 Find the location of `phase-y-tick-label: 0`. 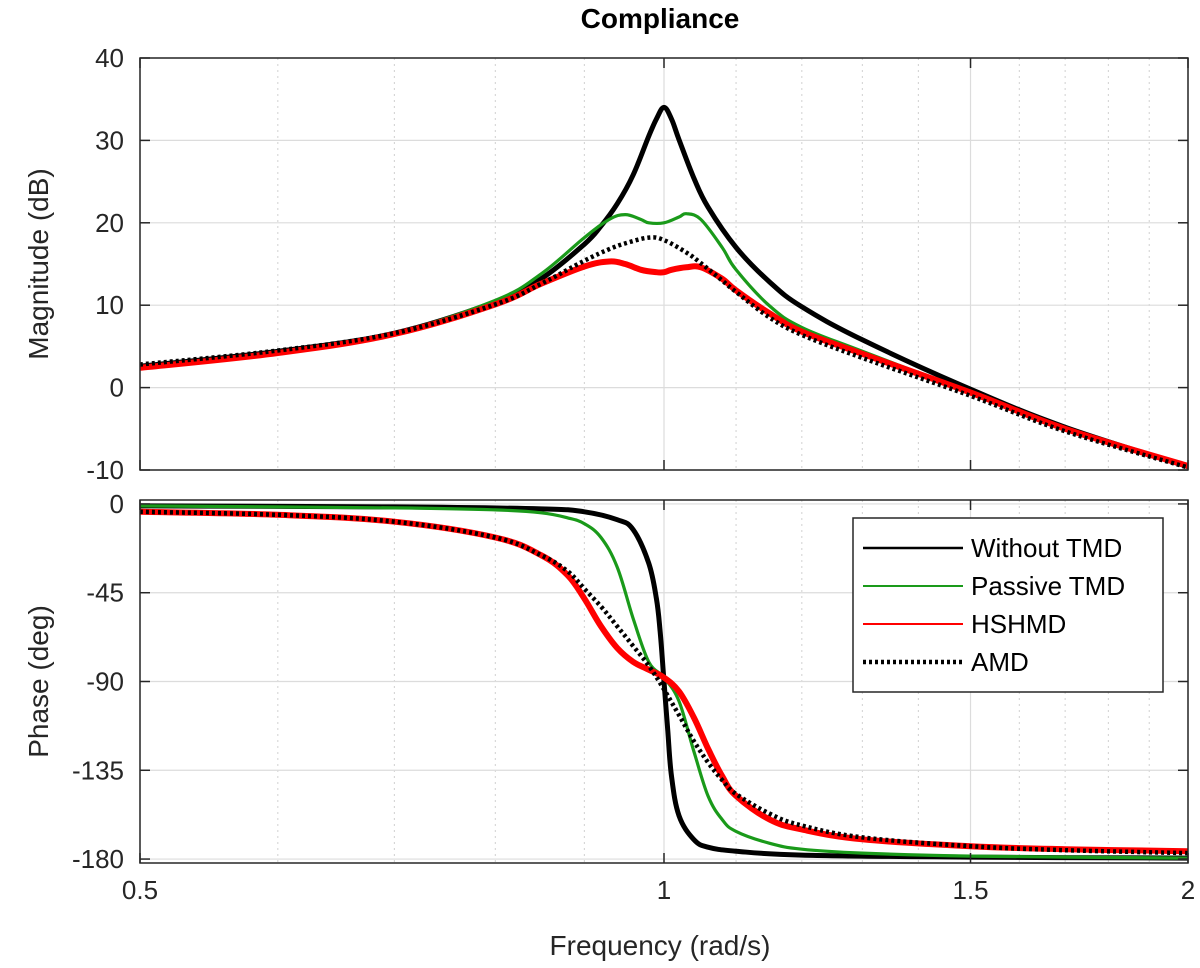

phase-y-tick-label: 0 is located at coordinates (117, 504).